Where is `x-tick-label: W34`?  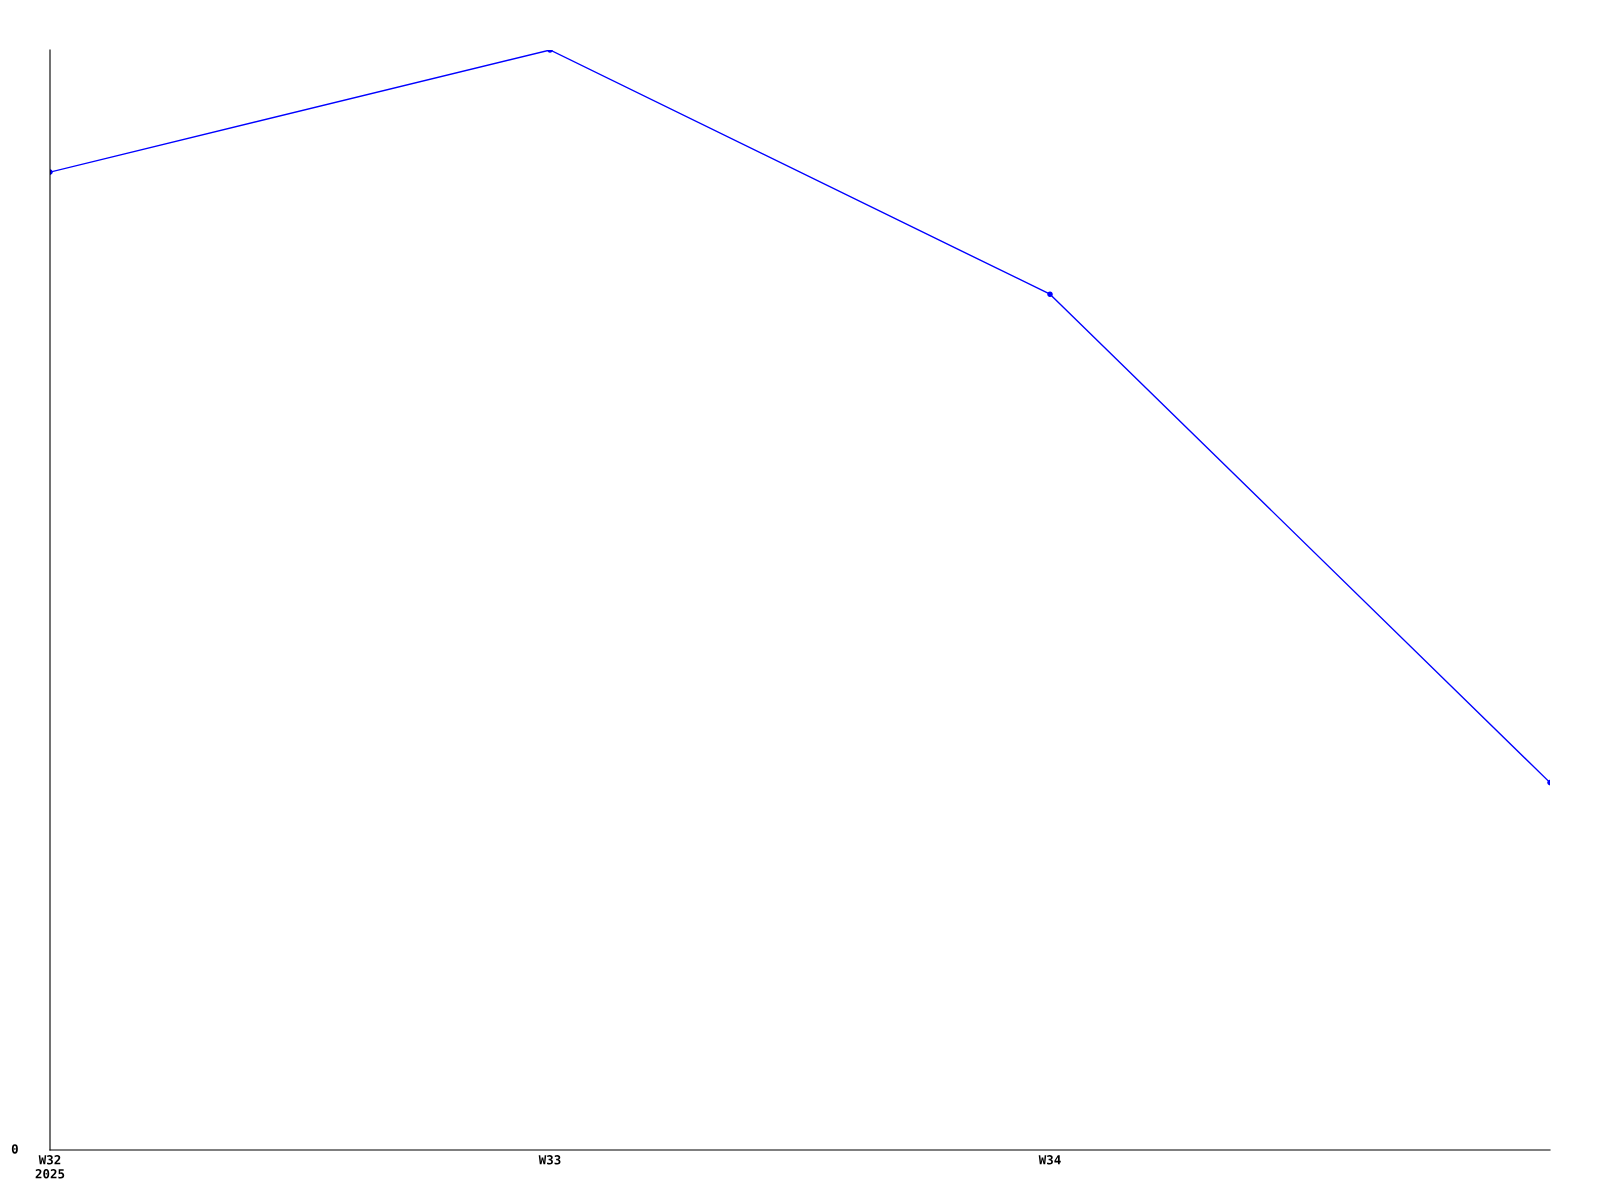
x-tick-label: W34 is located at coordinates (1049, 1160).